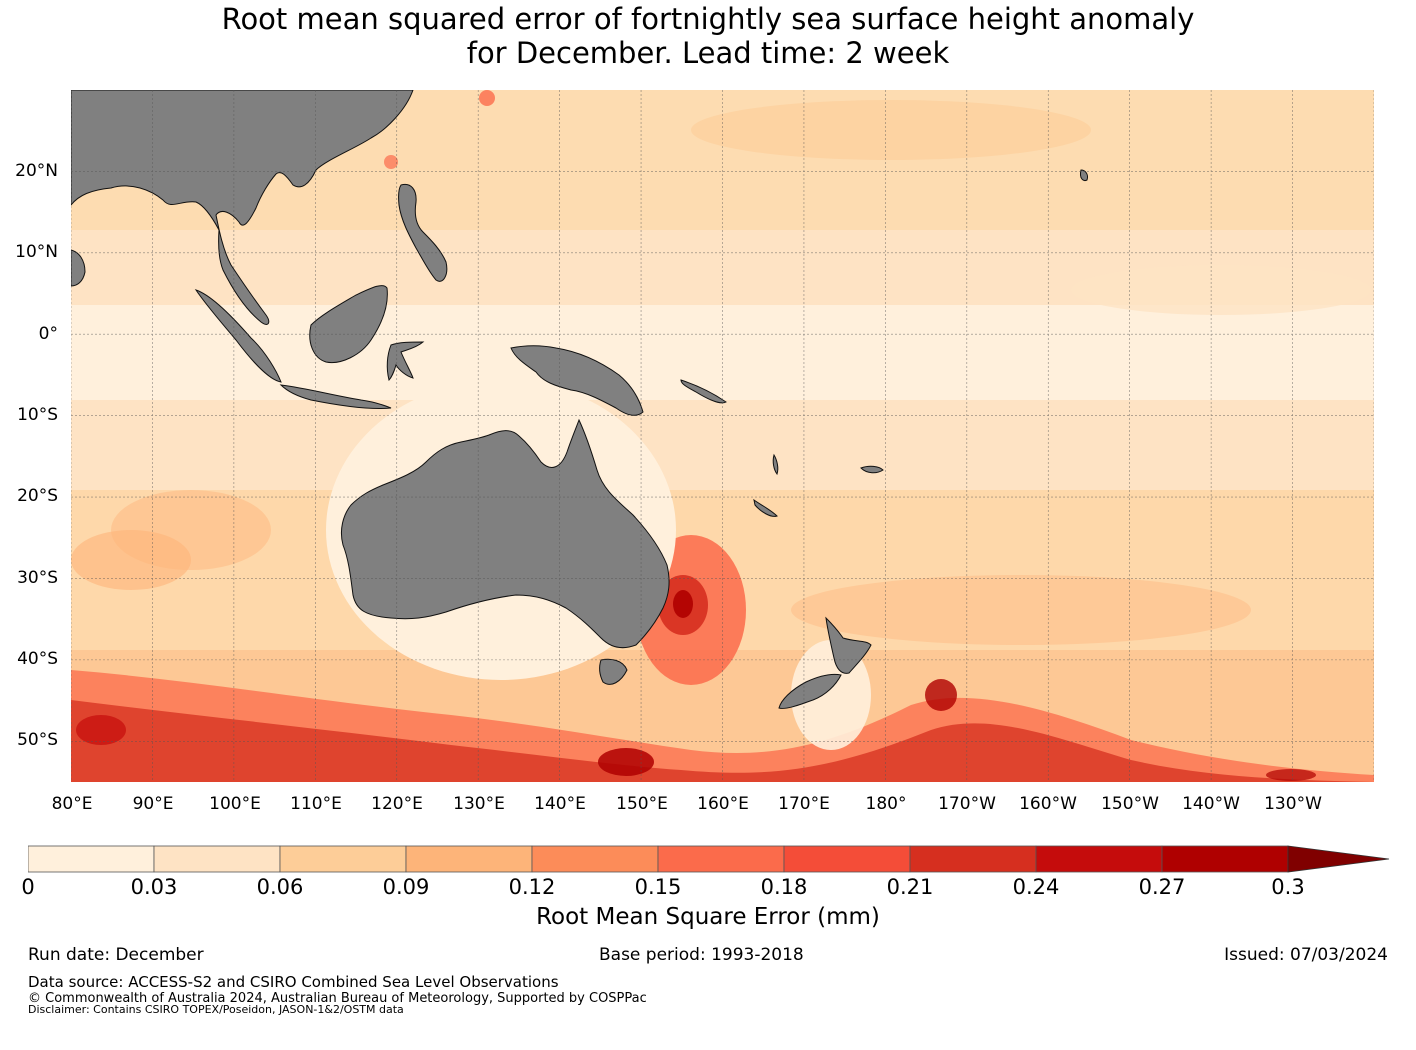  Describe the element at coordinates (810, 691) in the screenshot. I see `land-nz-south` at that location.